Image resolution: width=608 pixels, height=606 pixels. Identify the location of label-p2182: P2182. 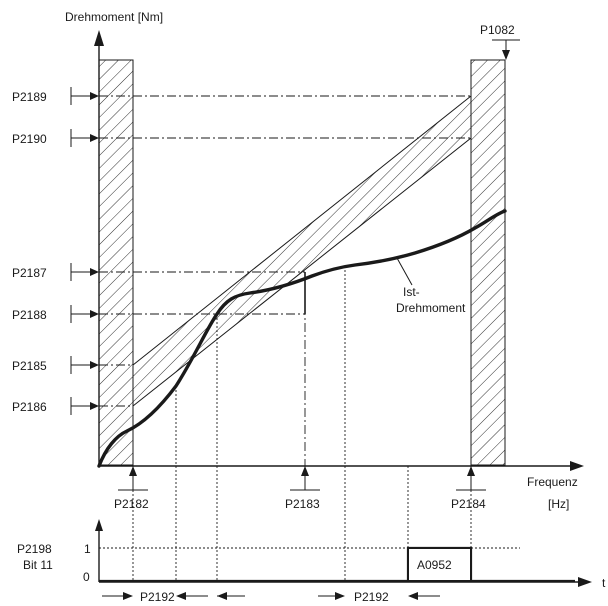
(131, 504).